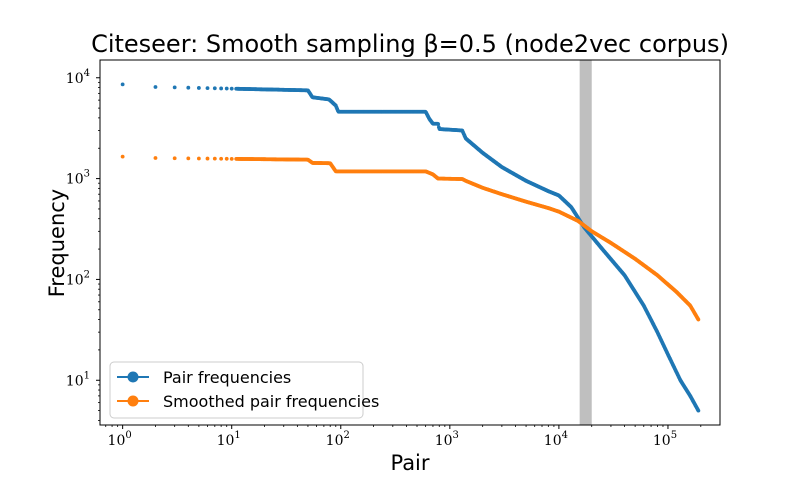 Image resolution: width=800 pixels, height=480 pixels. I want to click on x-tick-label: 10³, so click(447, 439).